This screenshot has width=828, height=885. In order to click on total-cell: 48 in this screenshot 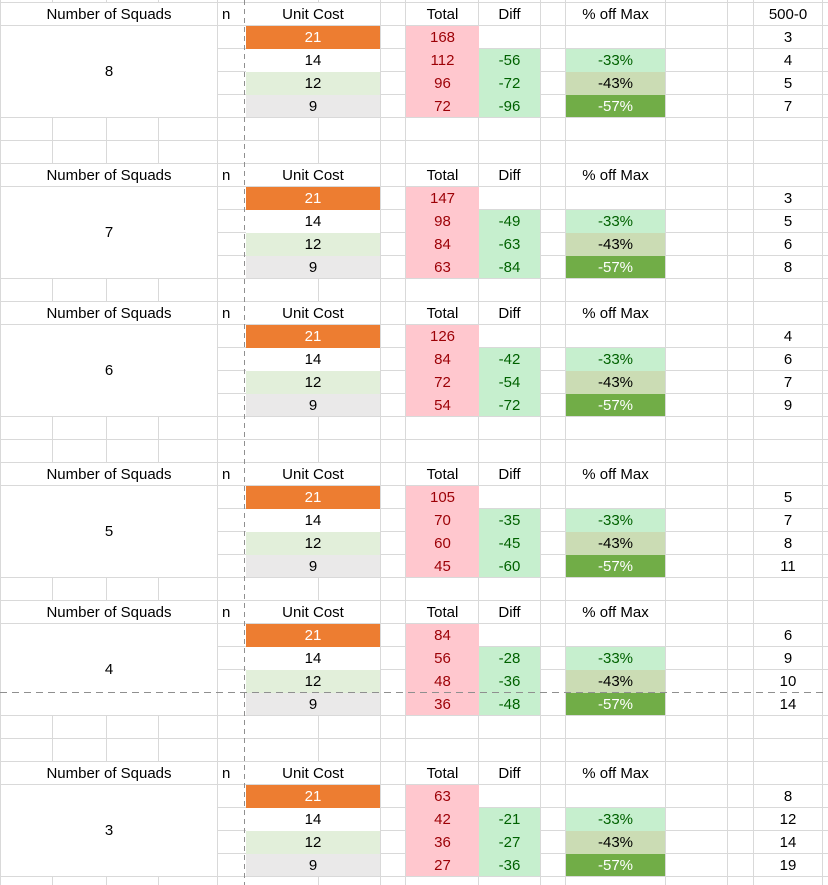, I will do `click(442, 681)`.